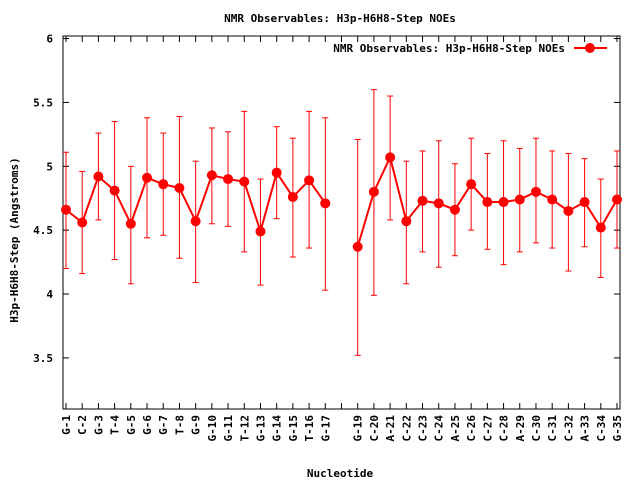  Describe the element at coordinates (449, 48) in the screenshot. I see `legend-label: NMR Observables: H3p-H6H8-Step NOEs` at that location.